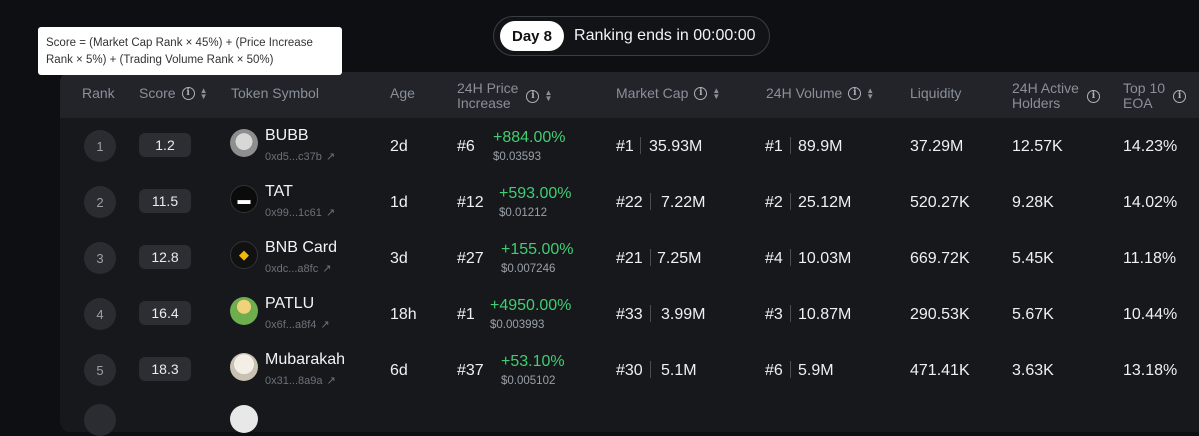 Image resolution: width=1199 pixels, height=436 pixels. Describe the element at coordinates (470, 258) in the screenshot. I see `price-rank: #27` at that location.